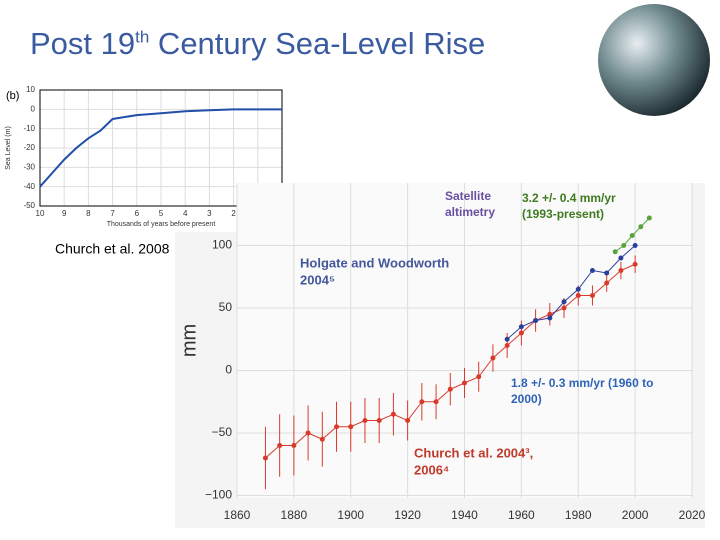  Describe the element at coordinates (226, 307) in the screenshot. I see `y-tick-label: 50` at that location.